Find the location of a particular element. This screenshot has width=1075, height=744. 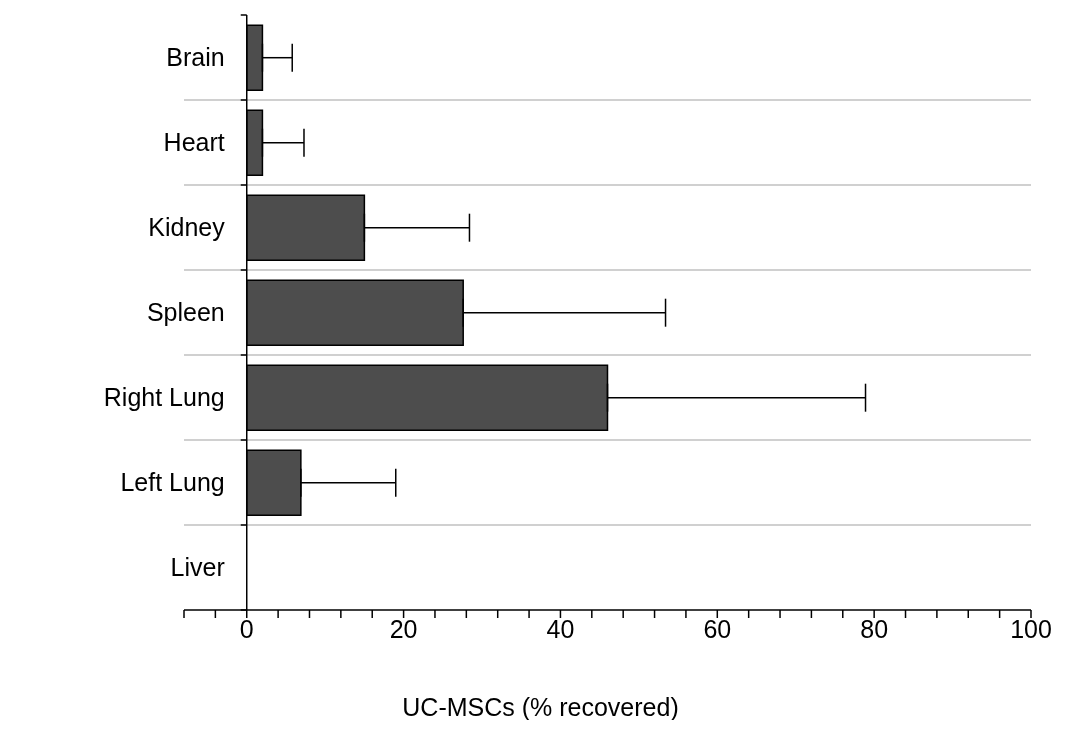

x-tick-label: 80 is located at coordinates (874, 628).